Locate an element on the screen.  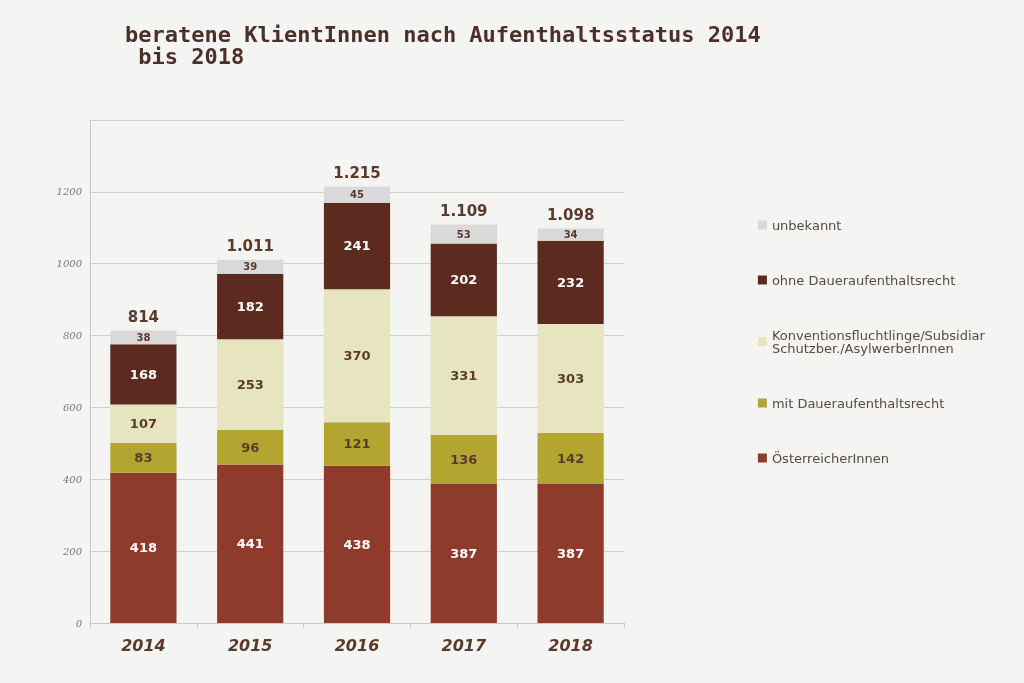
legend-label: unbekannt is located at coordinates (806, 225).